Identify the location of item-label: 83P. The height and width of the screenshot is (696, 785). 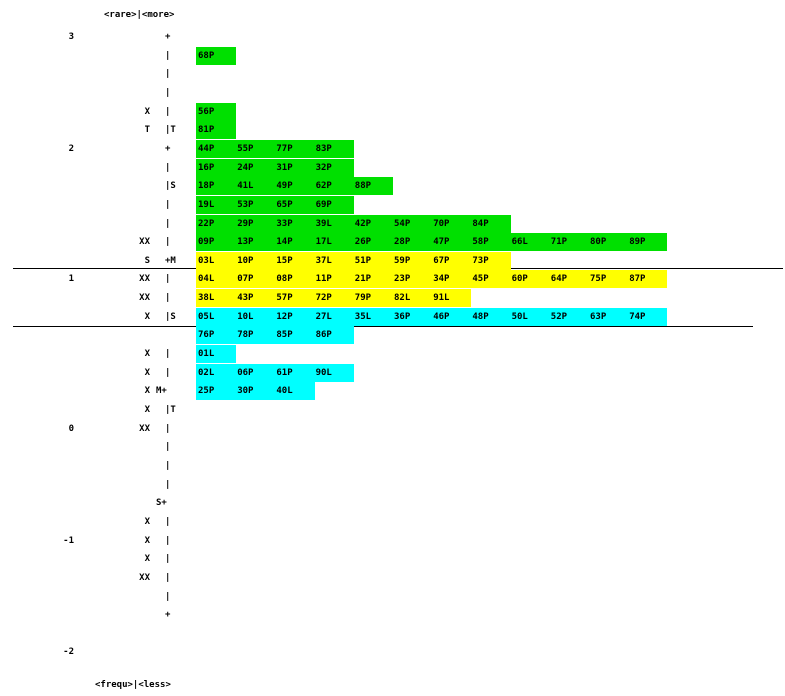
(333, 148).